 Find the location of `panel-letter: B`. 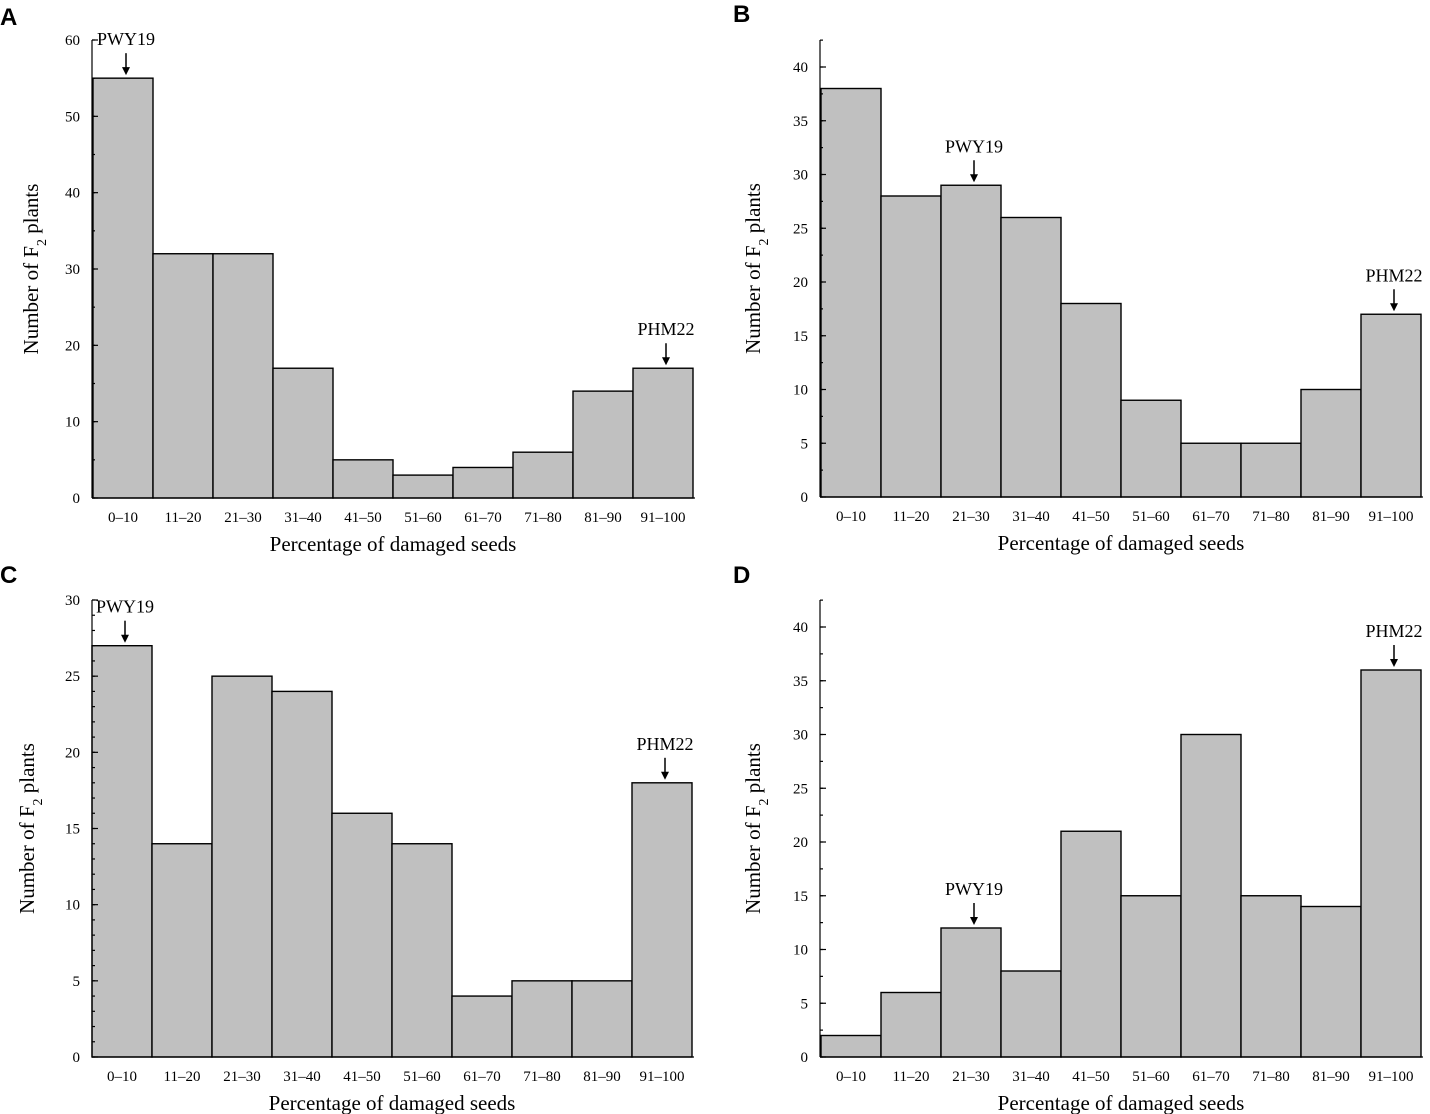

panel-letter: B is located at coordinates (741, 14).